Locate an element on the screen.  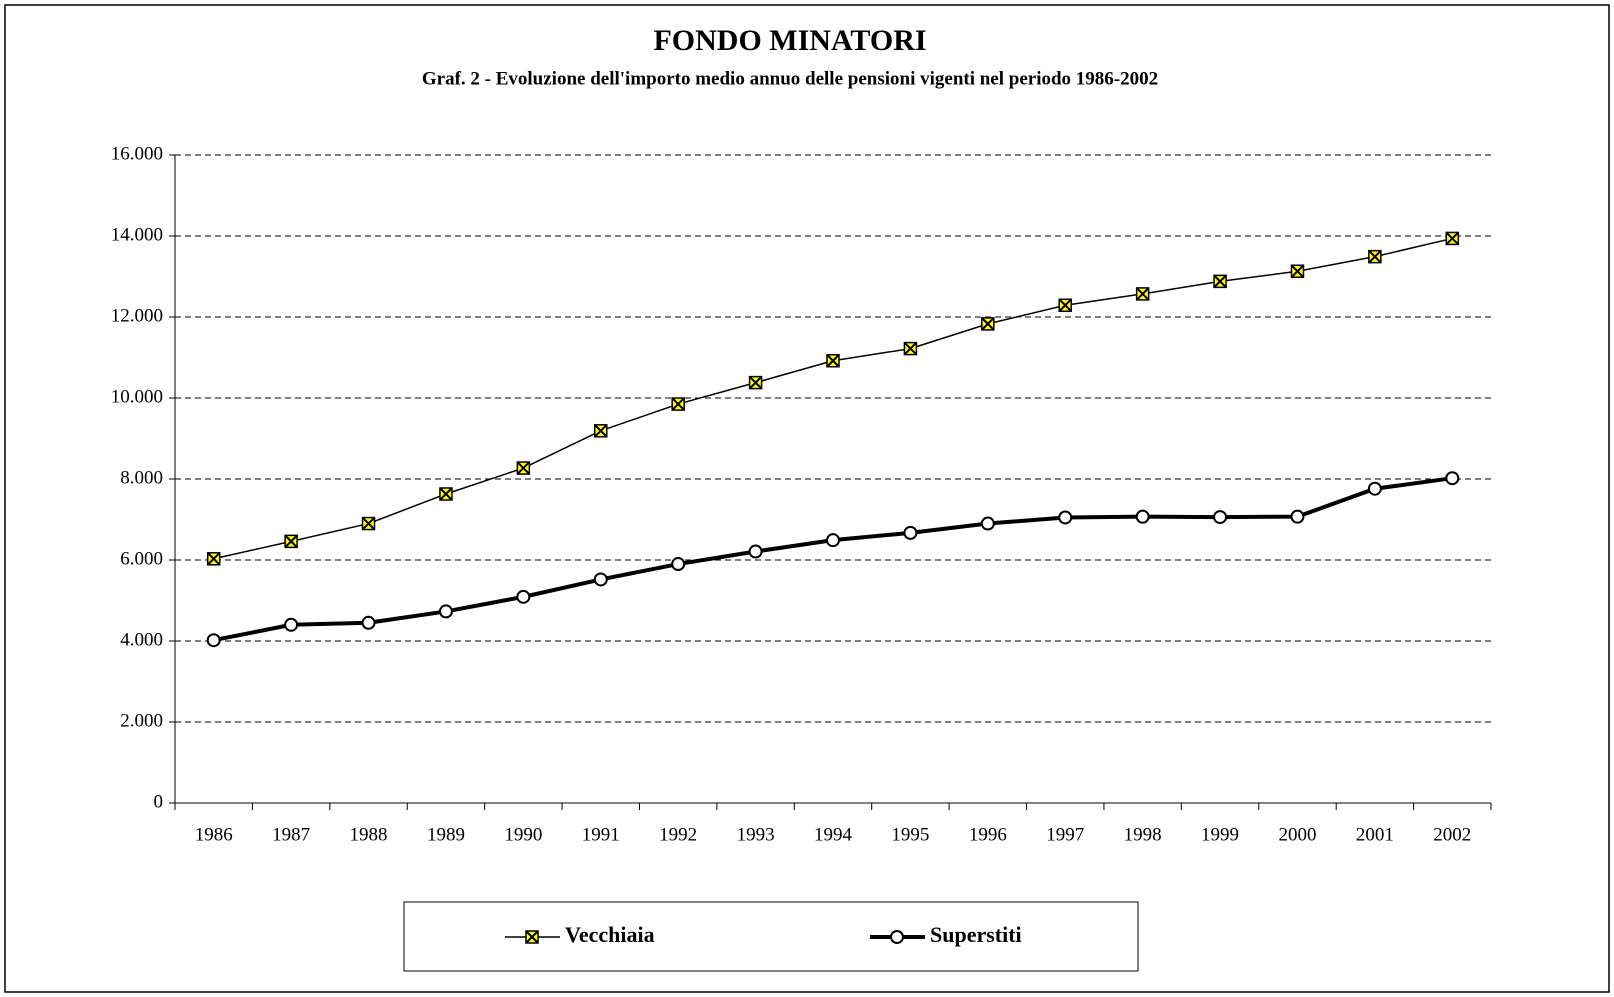
y-tick-label: 0 is located at coordinates (159, 801).